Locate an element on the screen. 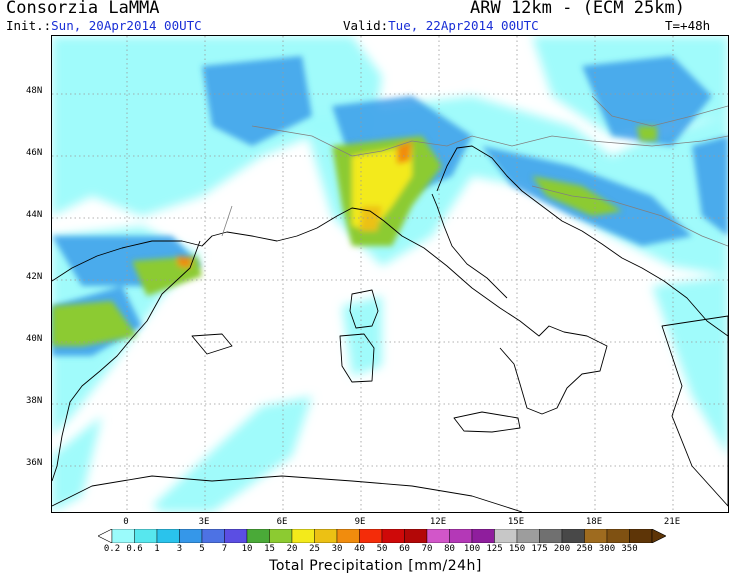  colorbar is located at coordinates (382, 536).